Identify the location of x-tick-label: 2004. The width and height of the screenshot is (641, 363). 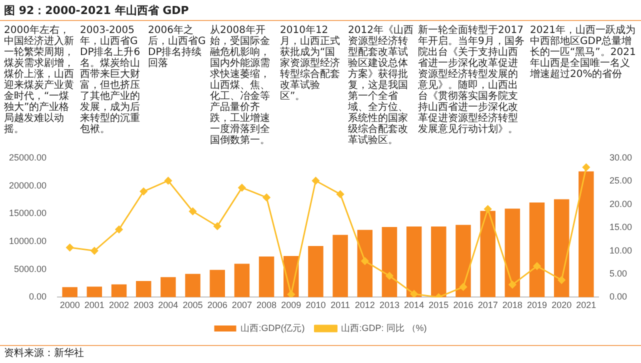
(168, 305).